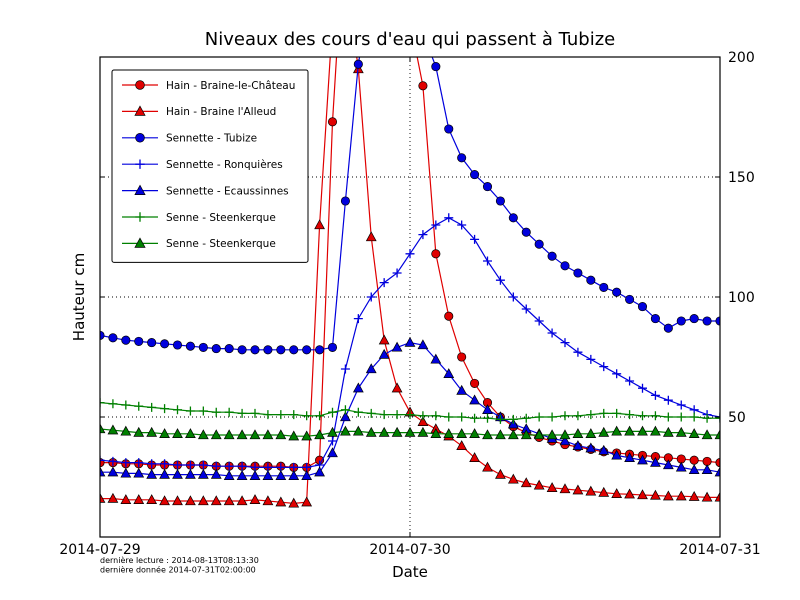 Image resolution: width=800 pixels, height=600 pixels. Describe the element at coordinates (410, 432) in the screenshot. I see `series-senne-steenkerque-triangle` at that location.